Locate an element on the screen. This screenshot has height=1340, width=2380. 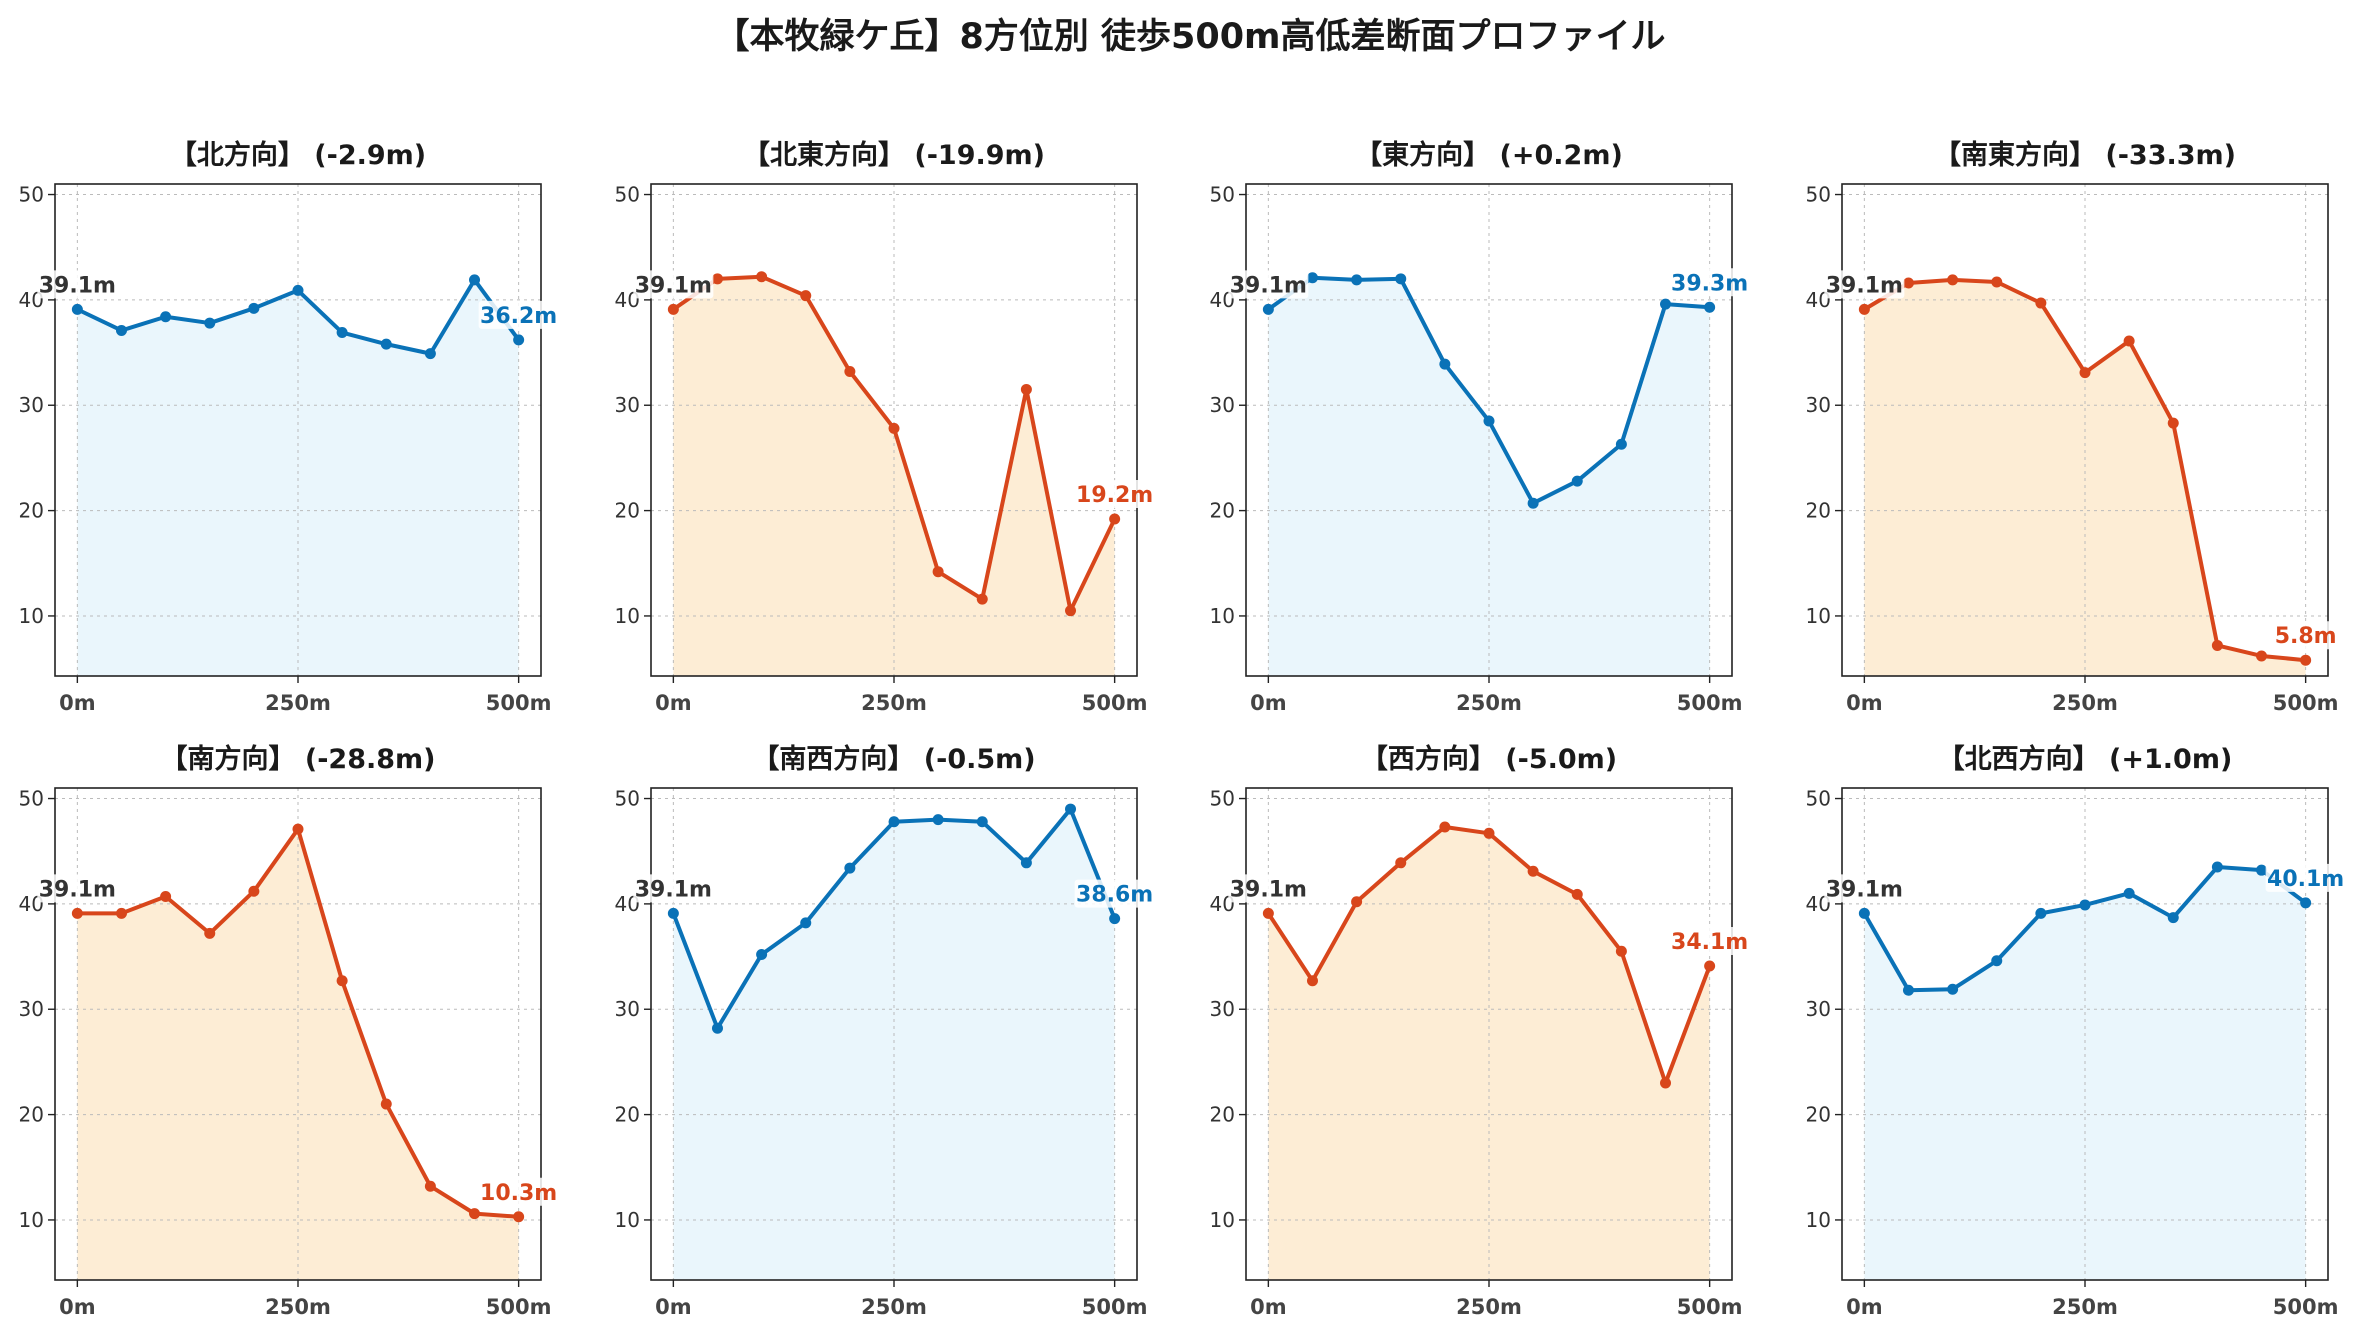
end-elevation-label: 39.3m is located at coordinates (1709, 283).